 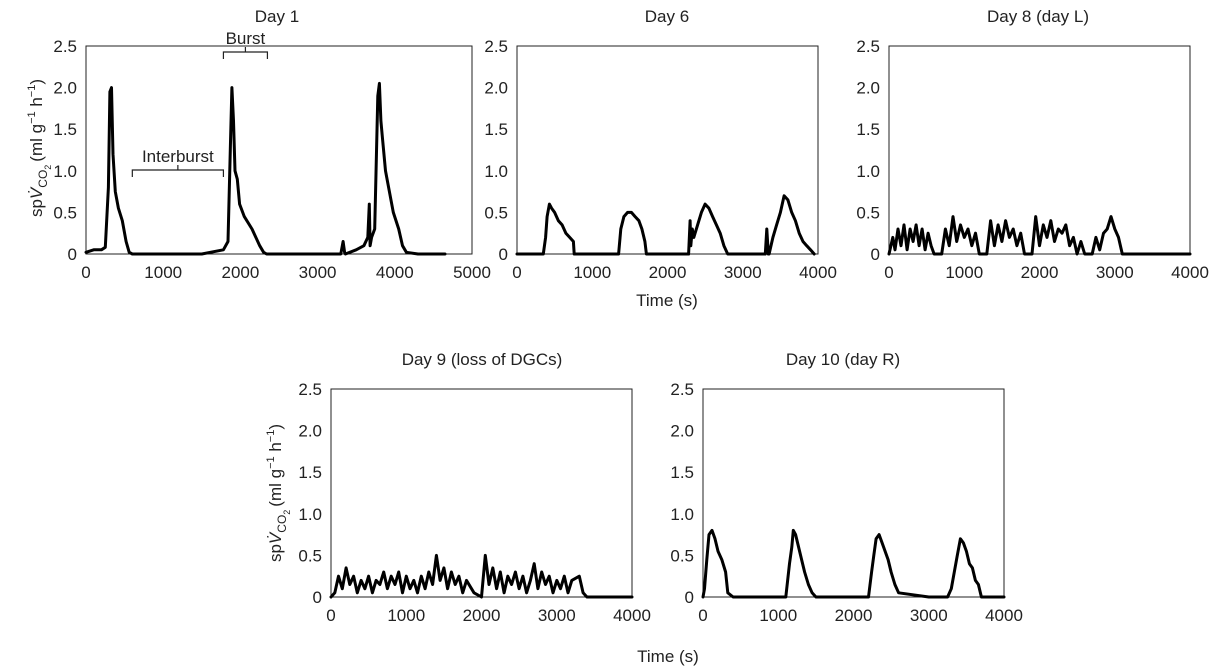 I want to click on panel-title-day8: Day 8 (day L), so click(x=1038, y=16).